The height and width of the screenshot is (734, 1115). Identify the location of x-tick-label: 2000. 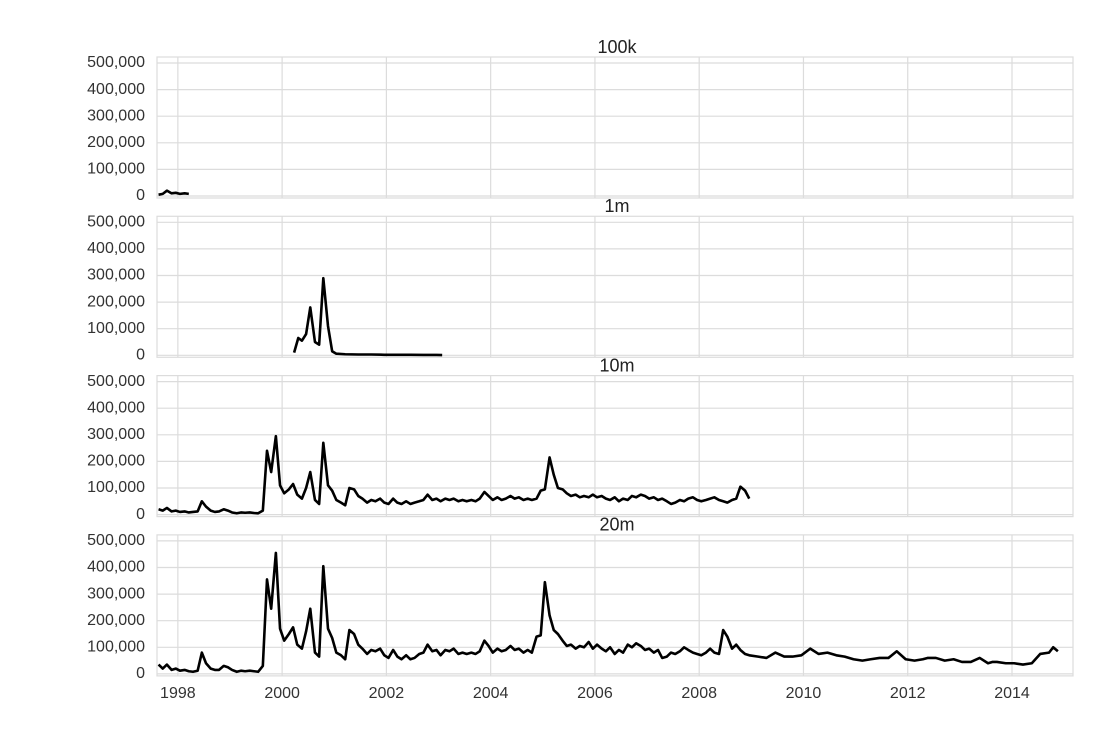
(282, 693).